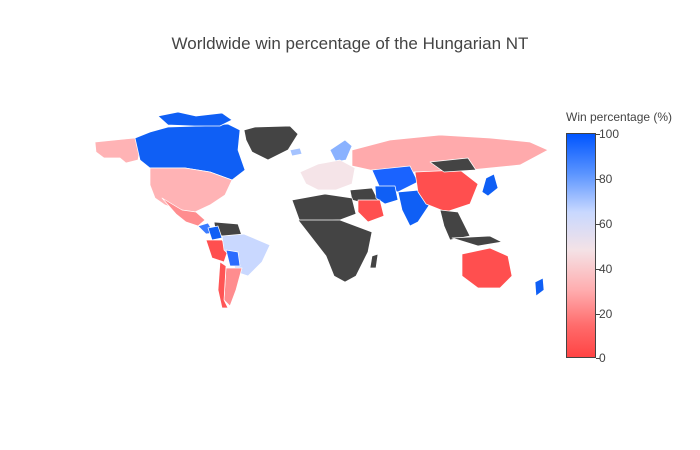 The width and height of the screenshot is (700, 450). I want to click on region-indonesia, so click(477, 241).